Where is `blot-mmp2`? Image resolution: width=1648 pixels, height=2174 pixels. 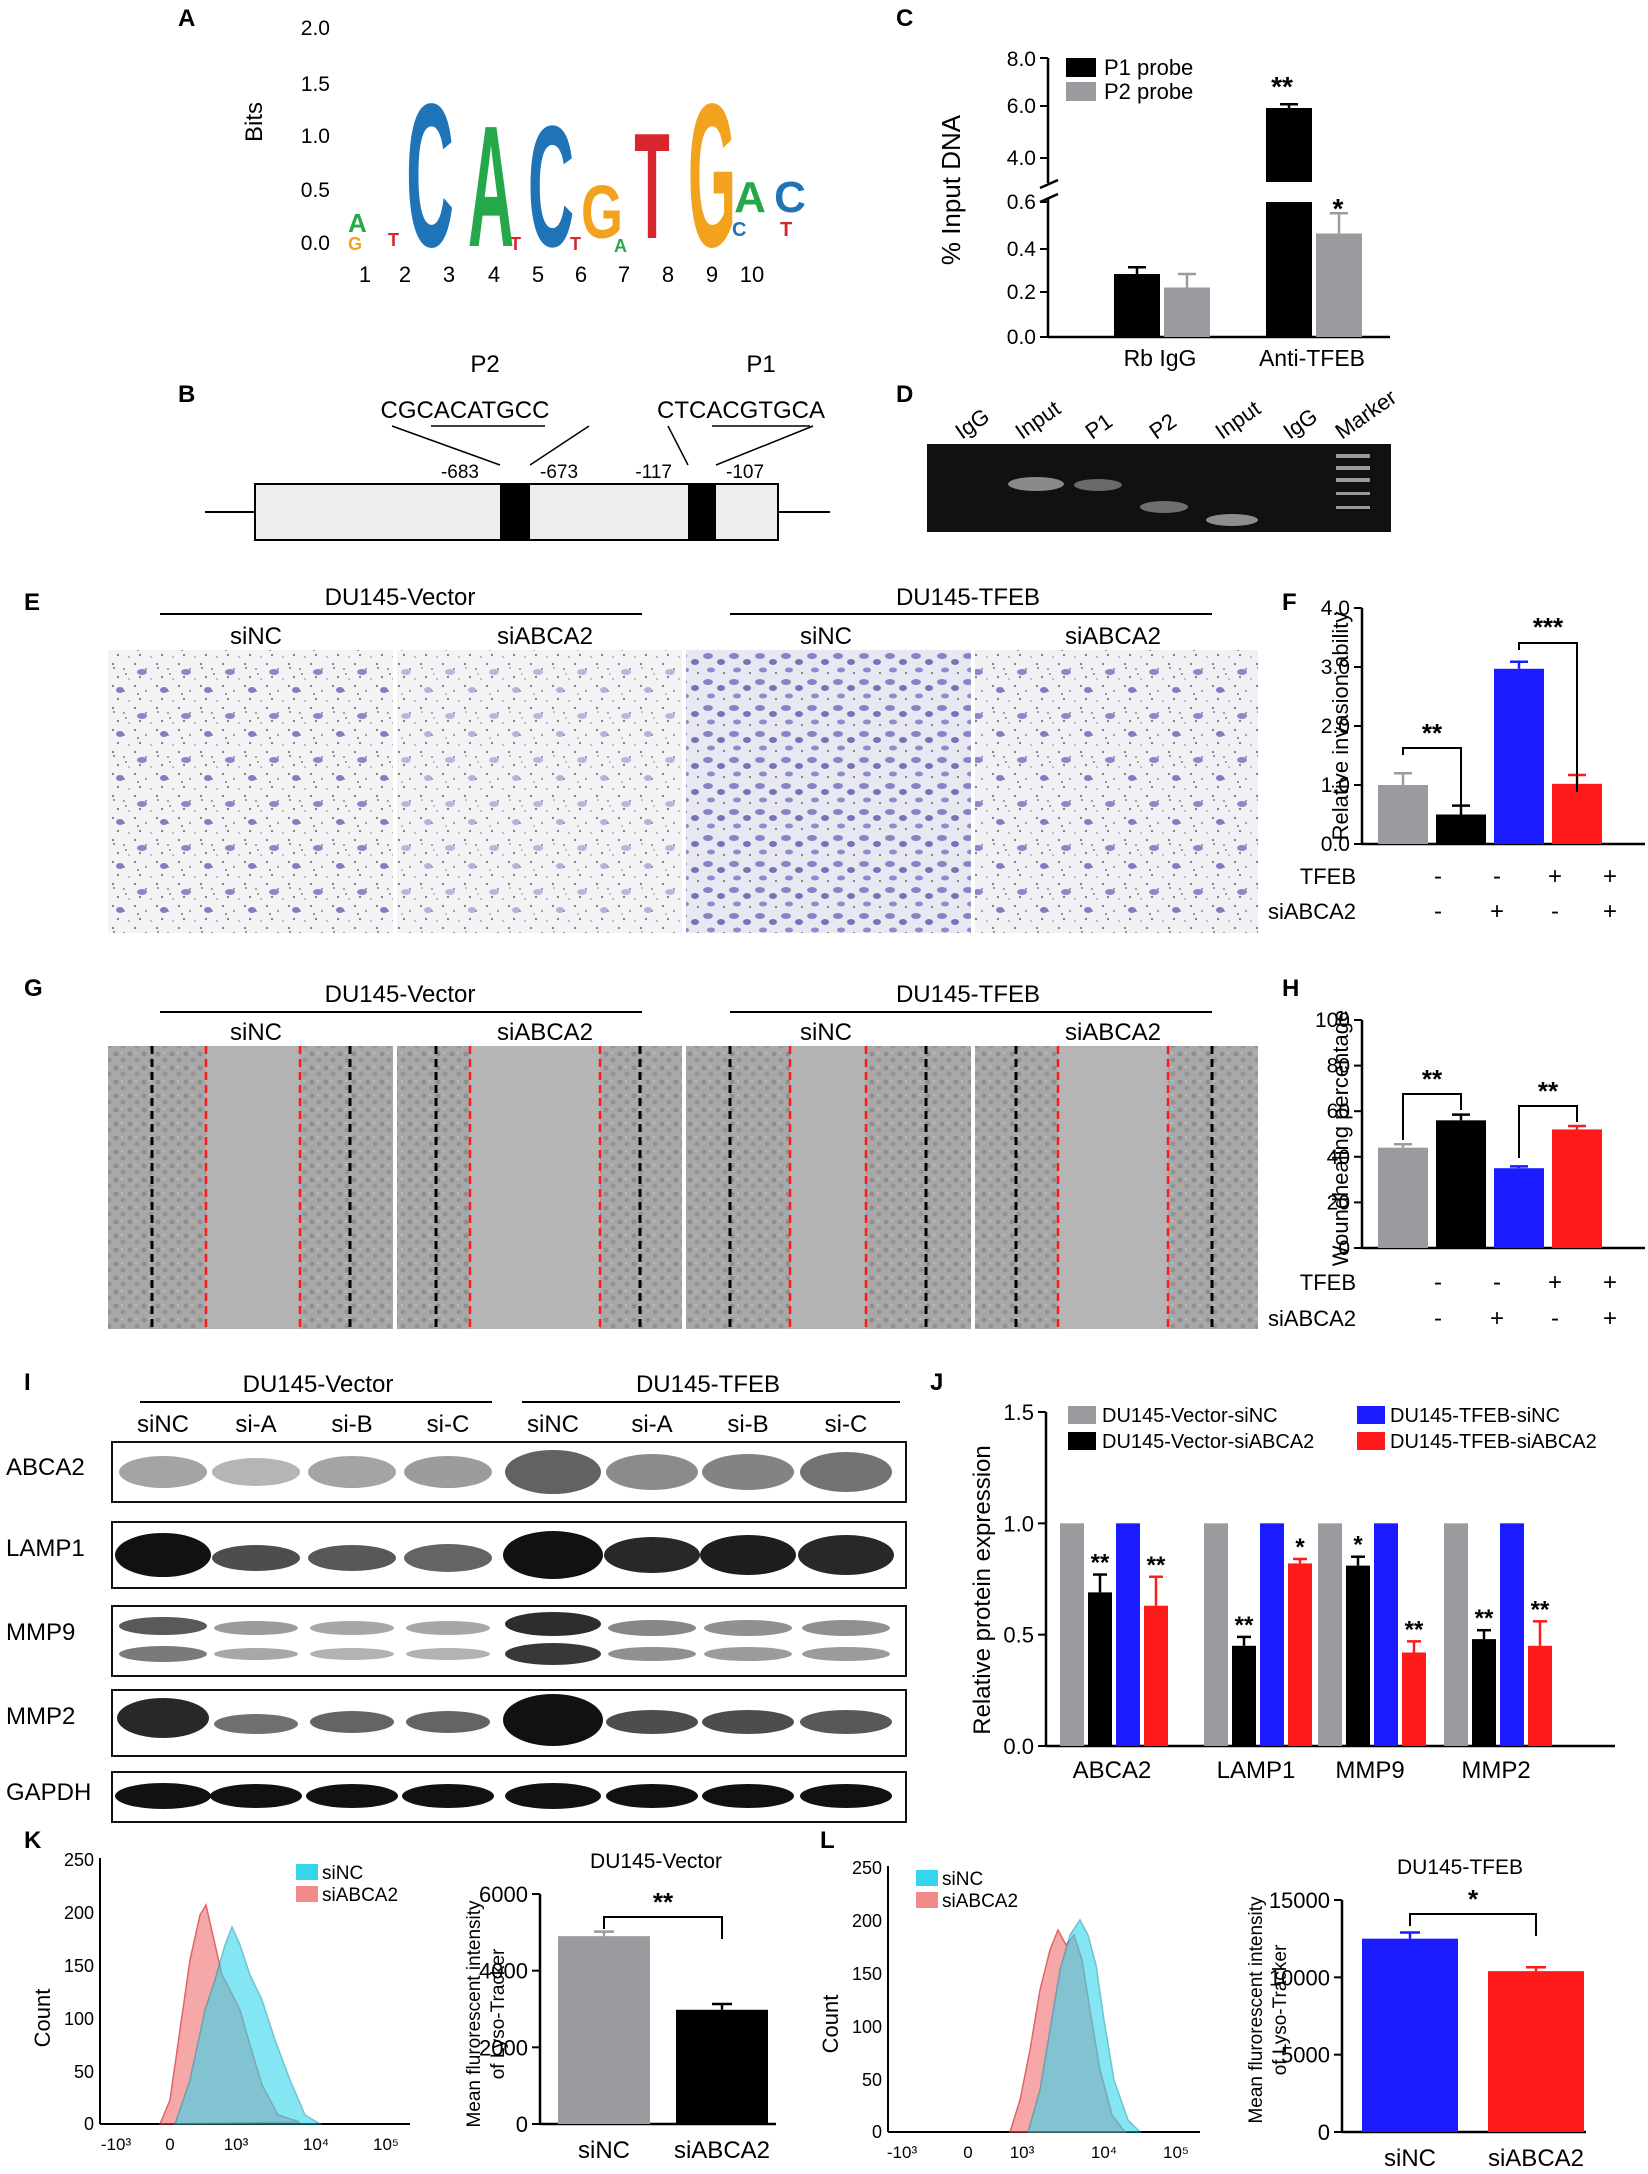
blot-mmp2 is located at coordinates (509, 1723).